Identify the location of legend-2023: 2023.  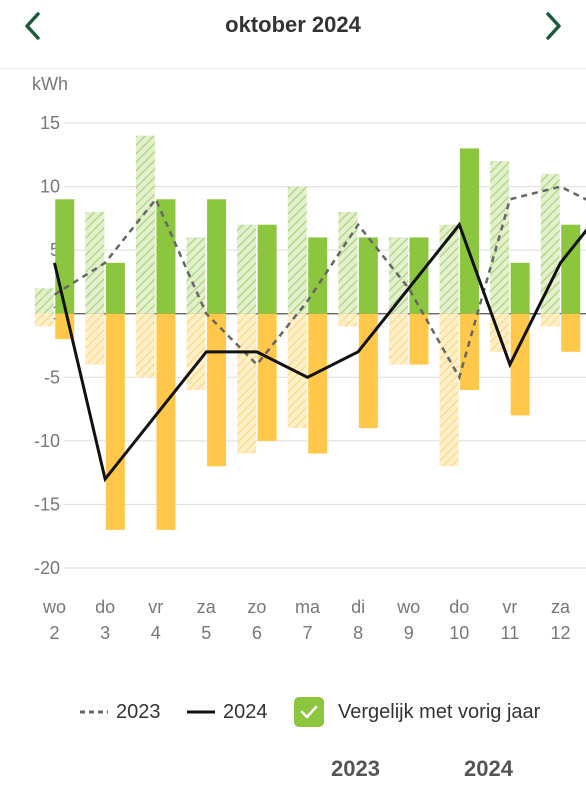
(120, 712).